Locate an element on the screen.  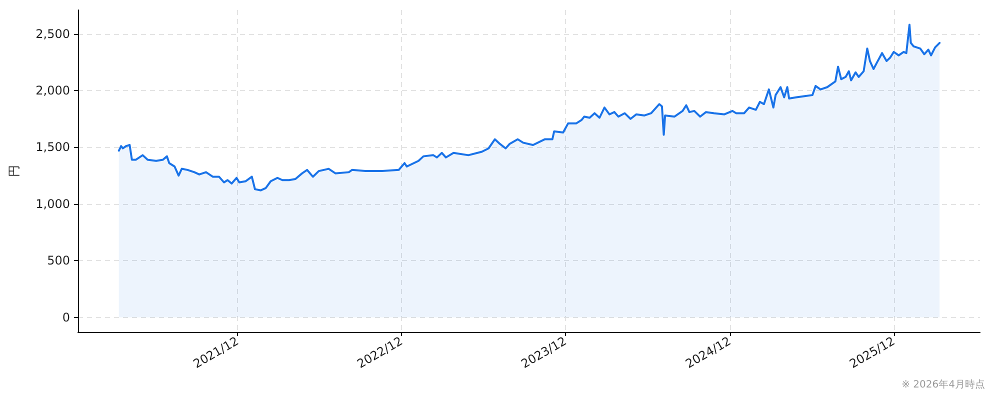
y-tick-label: 2,000 is located at coordinates (53, 91).